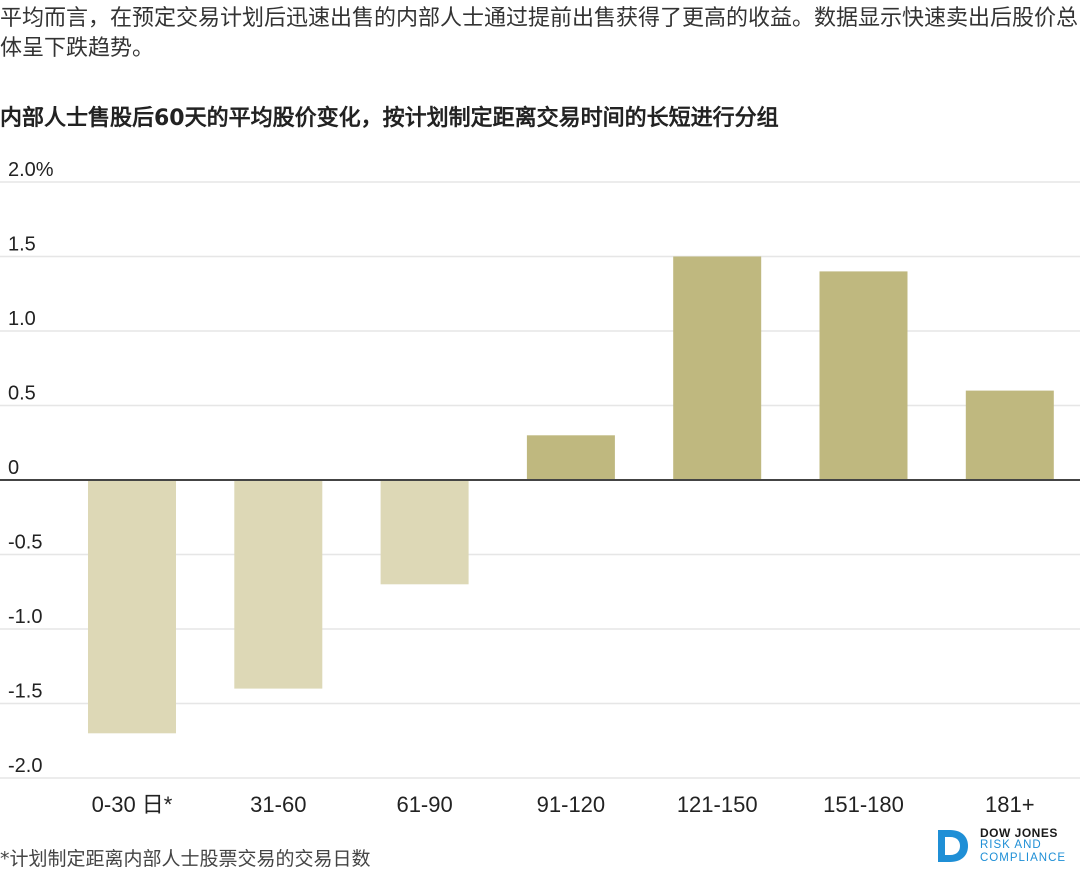 The width and height of the screenshot is (1080, 871). Describe the element at coordinates (424, 804) in the screenshot. I see `x-tick-label: 61-90` at that location.